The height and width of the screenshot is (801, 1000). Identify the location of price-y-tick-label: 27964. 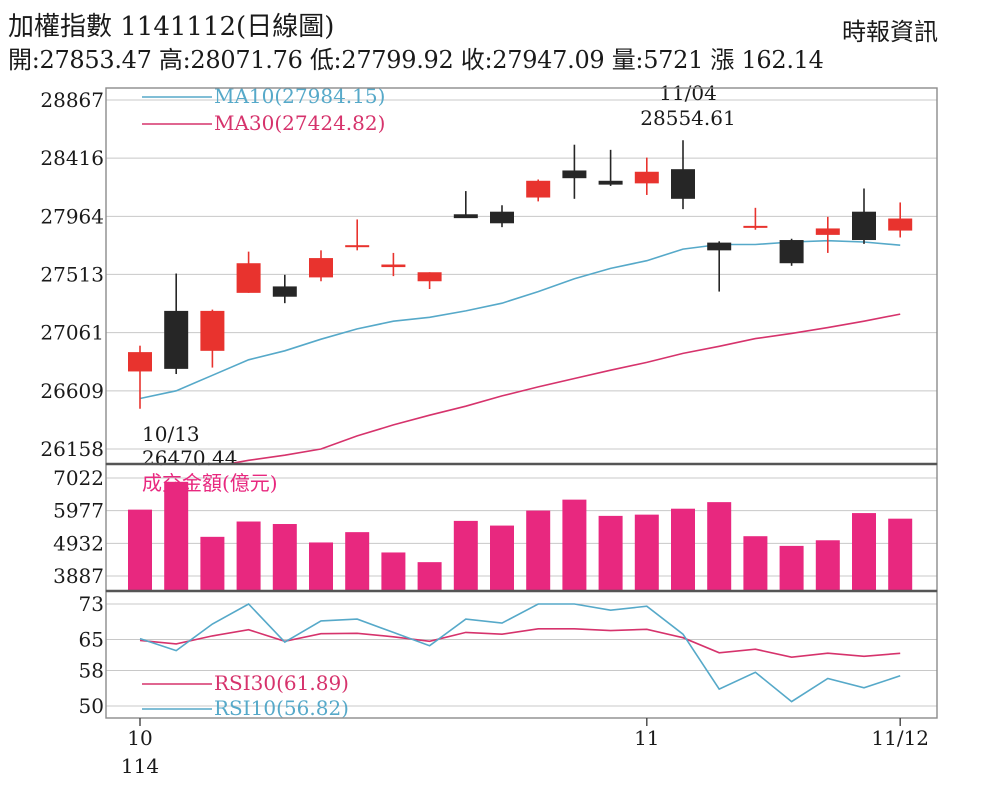
(72, 216).